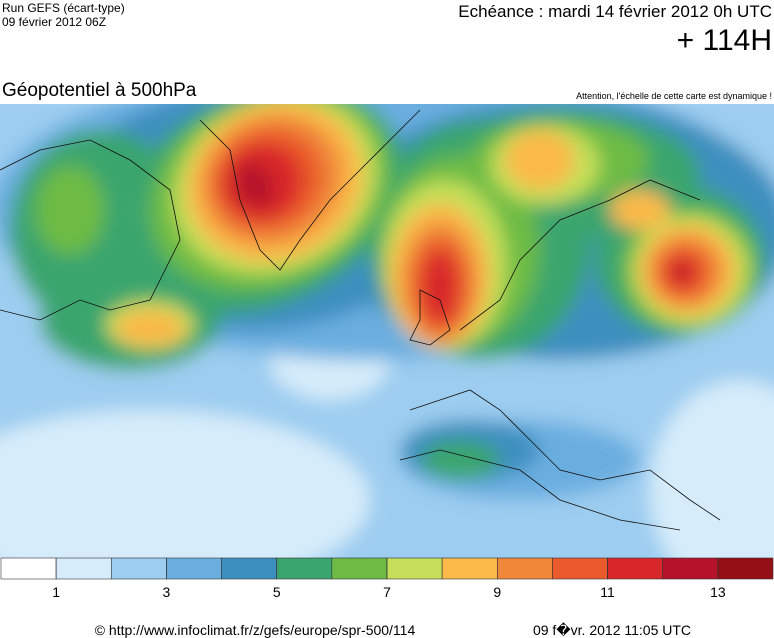 This screenshot has height=638, width=774. What do you see at coordinates (497, 592) in the screenshot?
I see `legend-tick-label: 9` at bounding box center [497, 592].